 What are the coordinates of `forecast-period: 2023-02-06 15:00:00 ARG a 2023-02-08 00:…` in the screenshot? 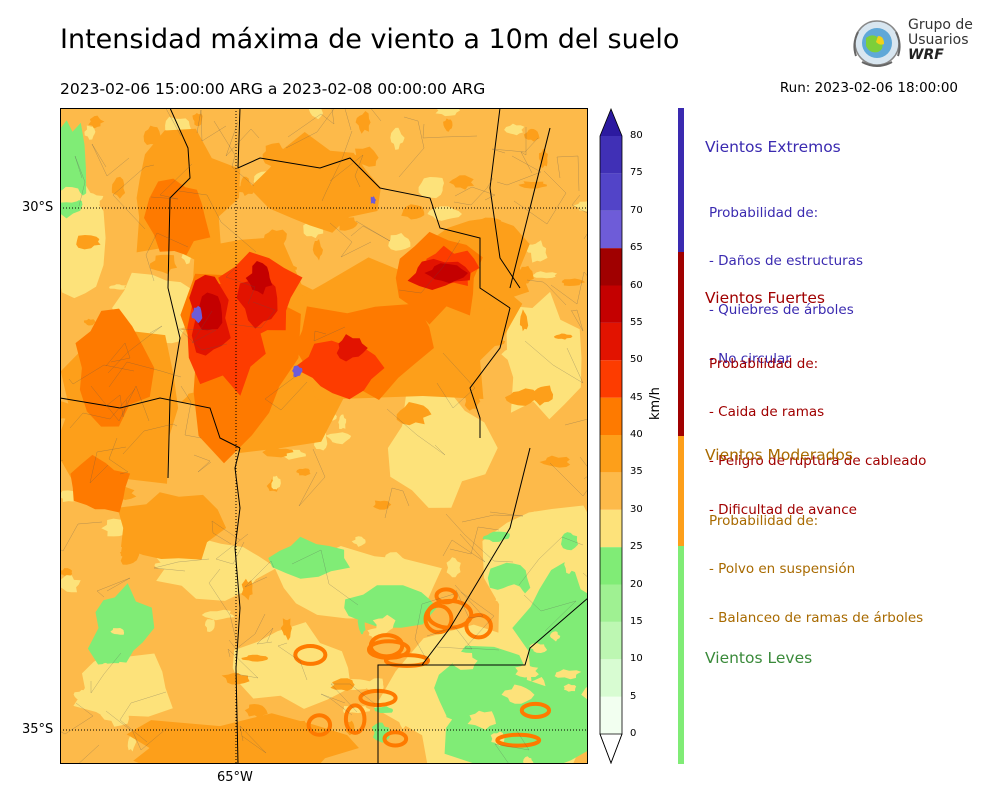 It's located at (273, 89).